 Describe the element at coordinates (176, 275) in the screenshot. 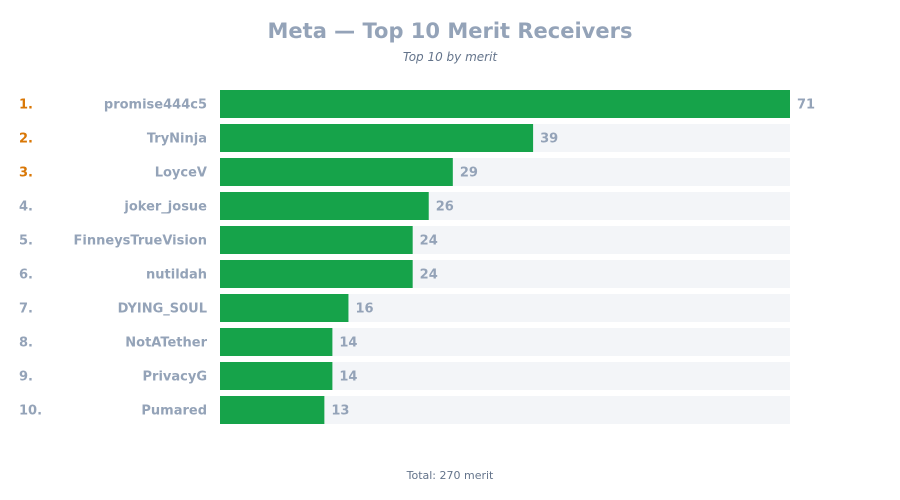

I see `category-label: nutildah` at that location.